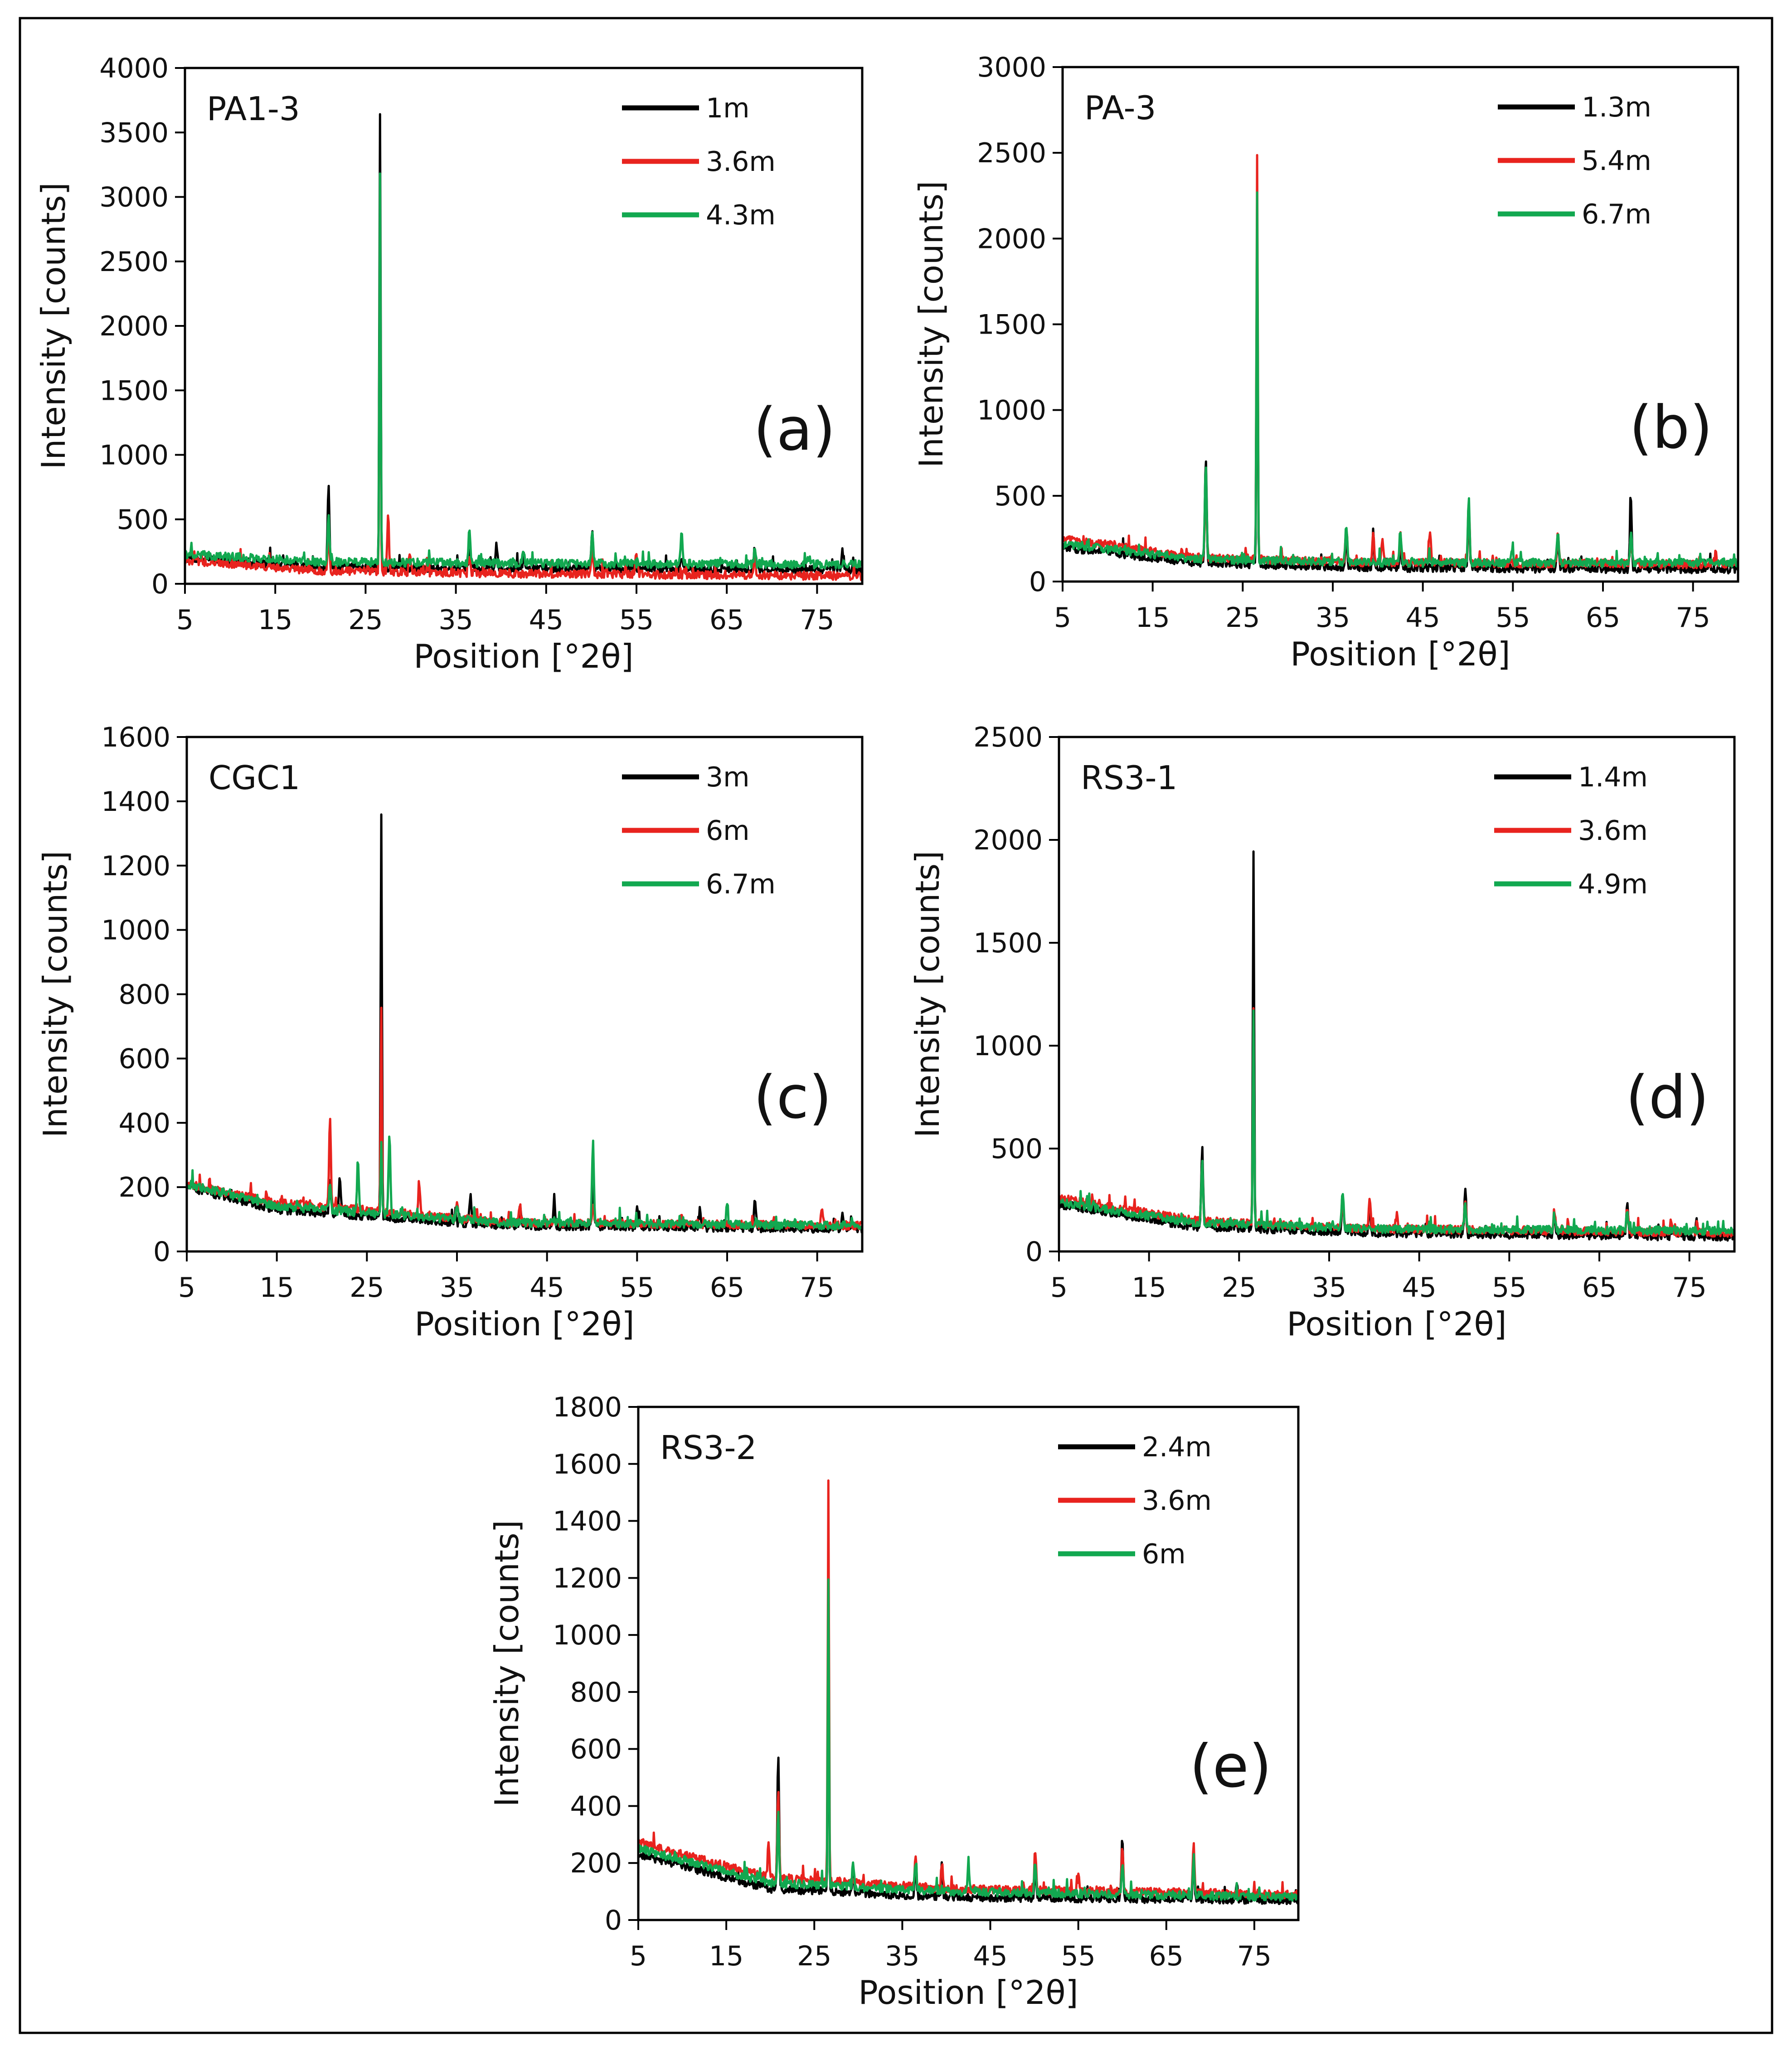 The image size is (1792, 2051). What do you see at coordinates (1177, 1447) in the screenshot?
I see `legend-label: 2.4m` at bounding box center [1177, 1447].